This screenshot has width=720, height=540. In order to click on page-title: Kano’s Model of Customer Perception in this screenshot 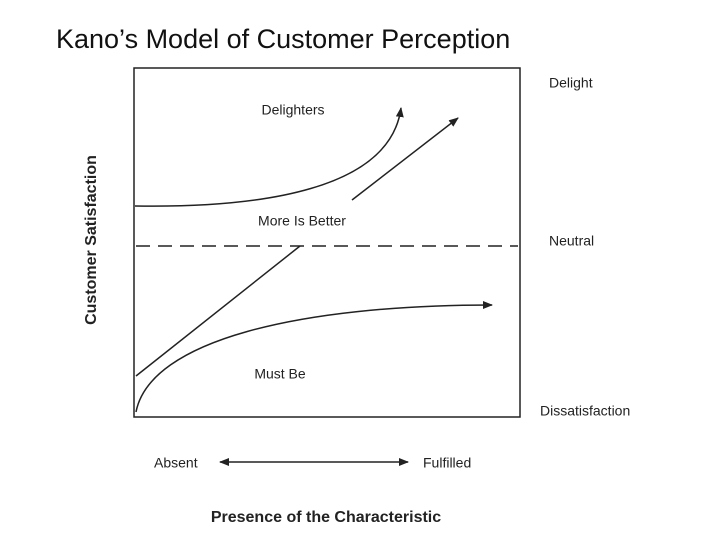, I will do `click(283, 39)`.